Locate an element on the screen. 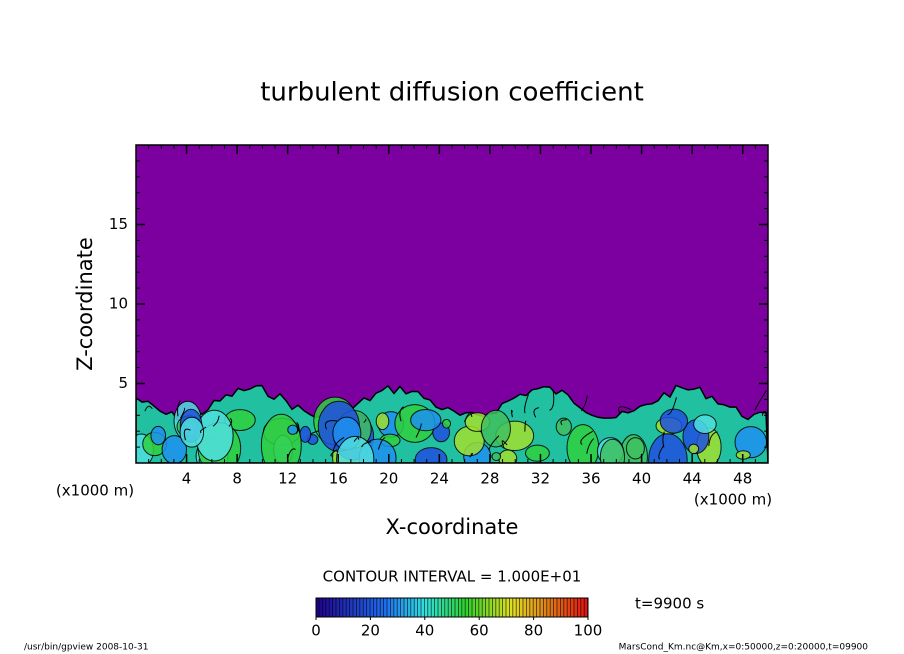 This screenshot has width=904, height=654. x-tick-label: 36 is located at coordinates (590, 479).